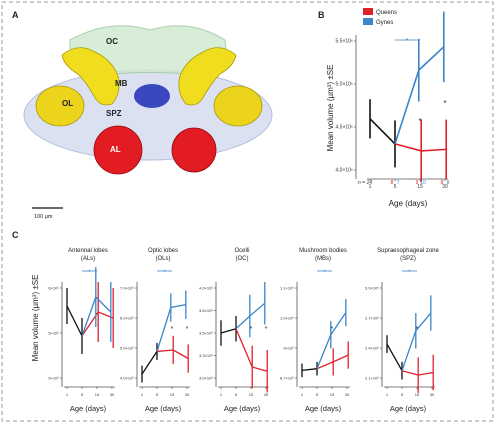 The image size is (495, 423). What do you see at coordinates (323, 251) in the screenshot?
I see `subplot-title: Mushroom bodies` at bounding box center [323, 251].